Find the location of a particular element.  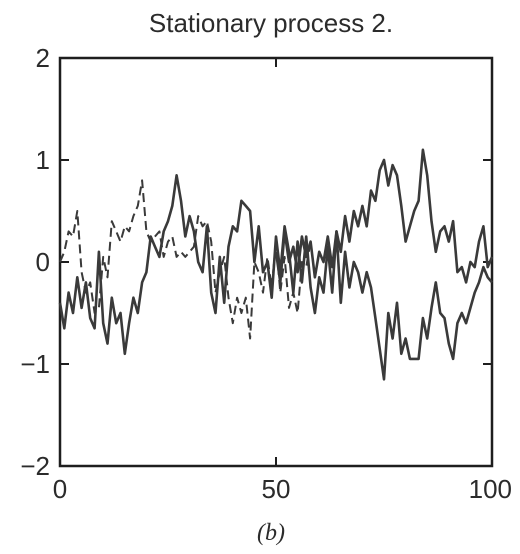

chart-title: Stationary process 2. is located at coordinates (271, 23).